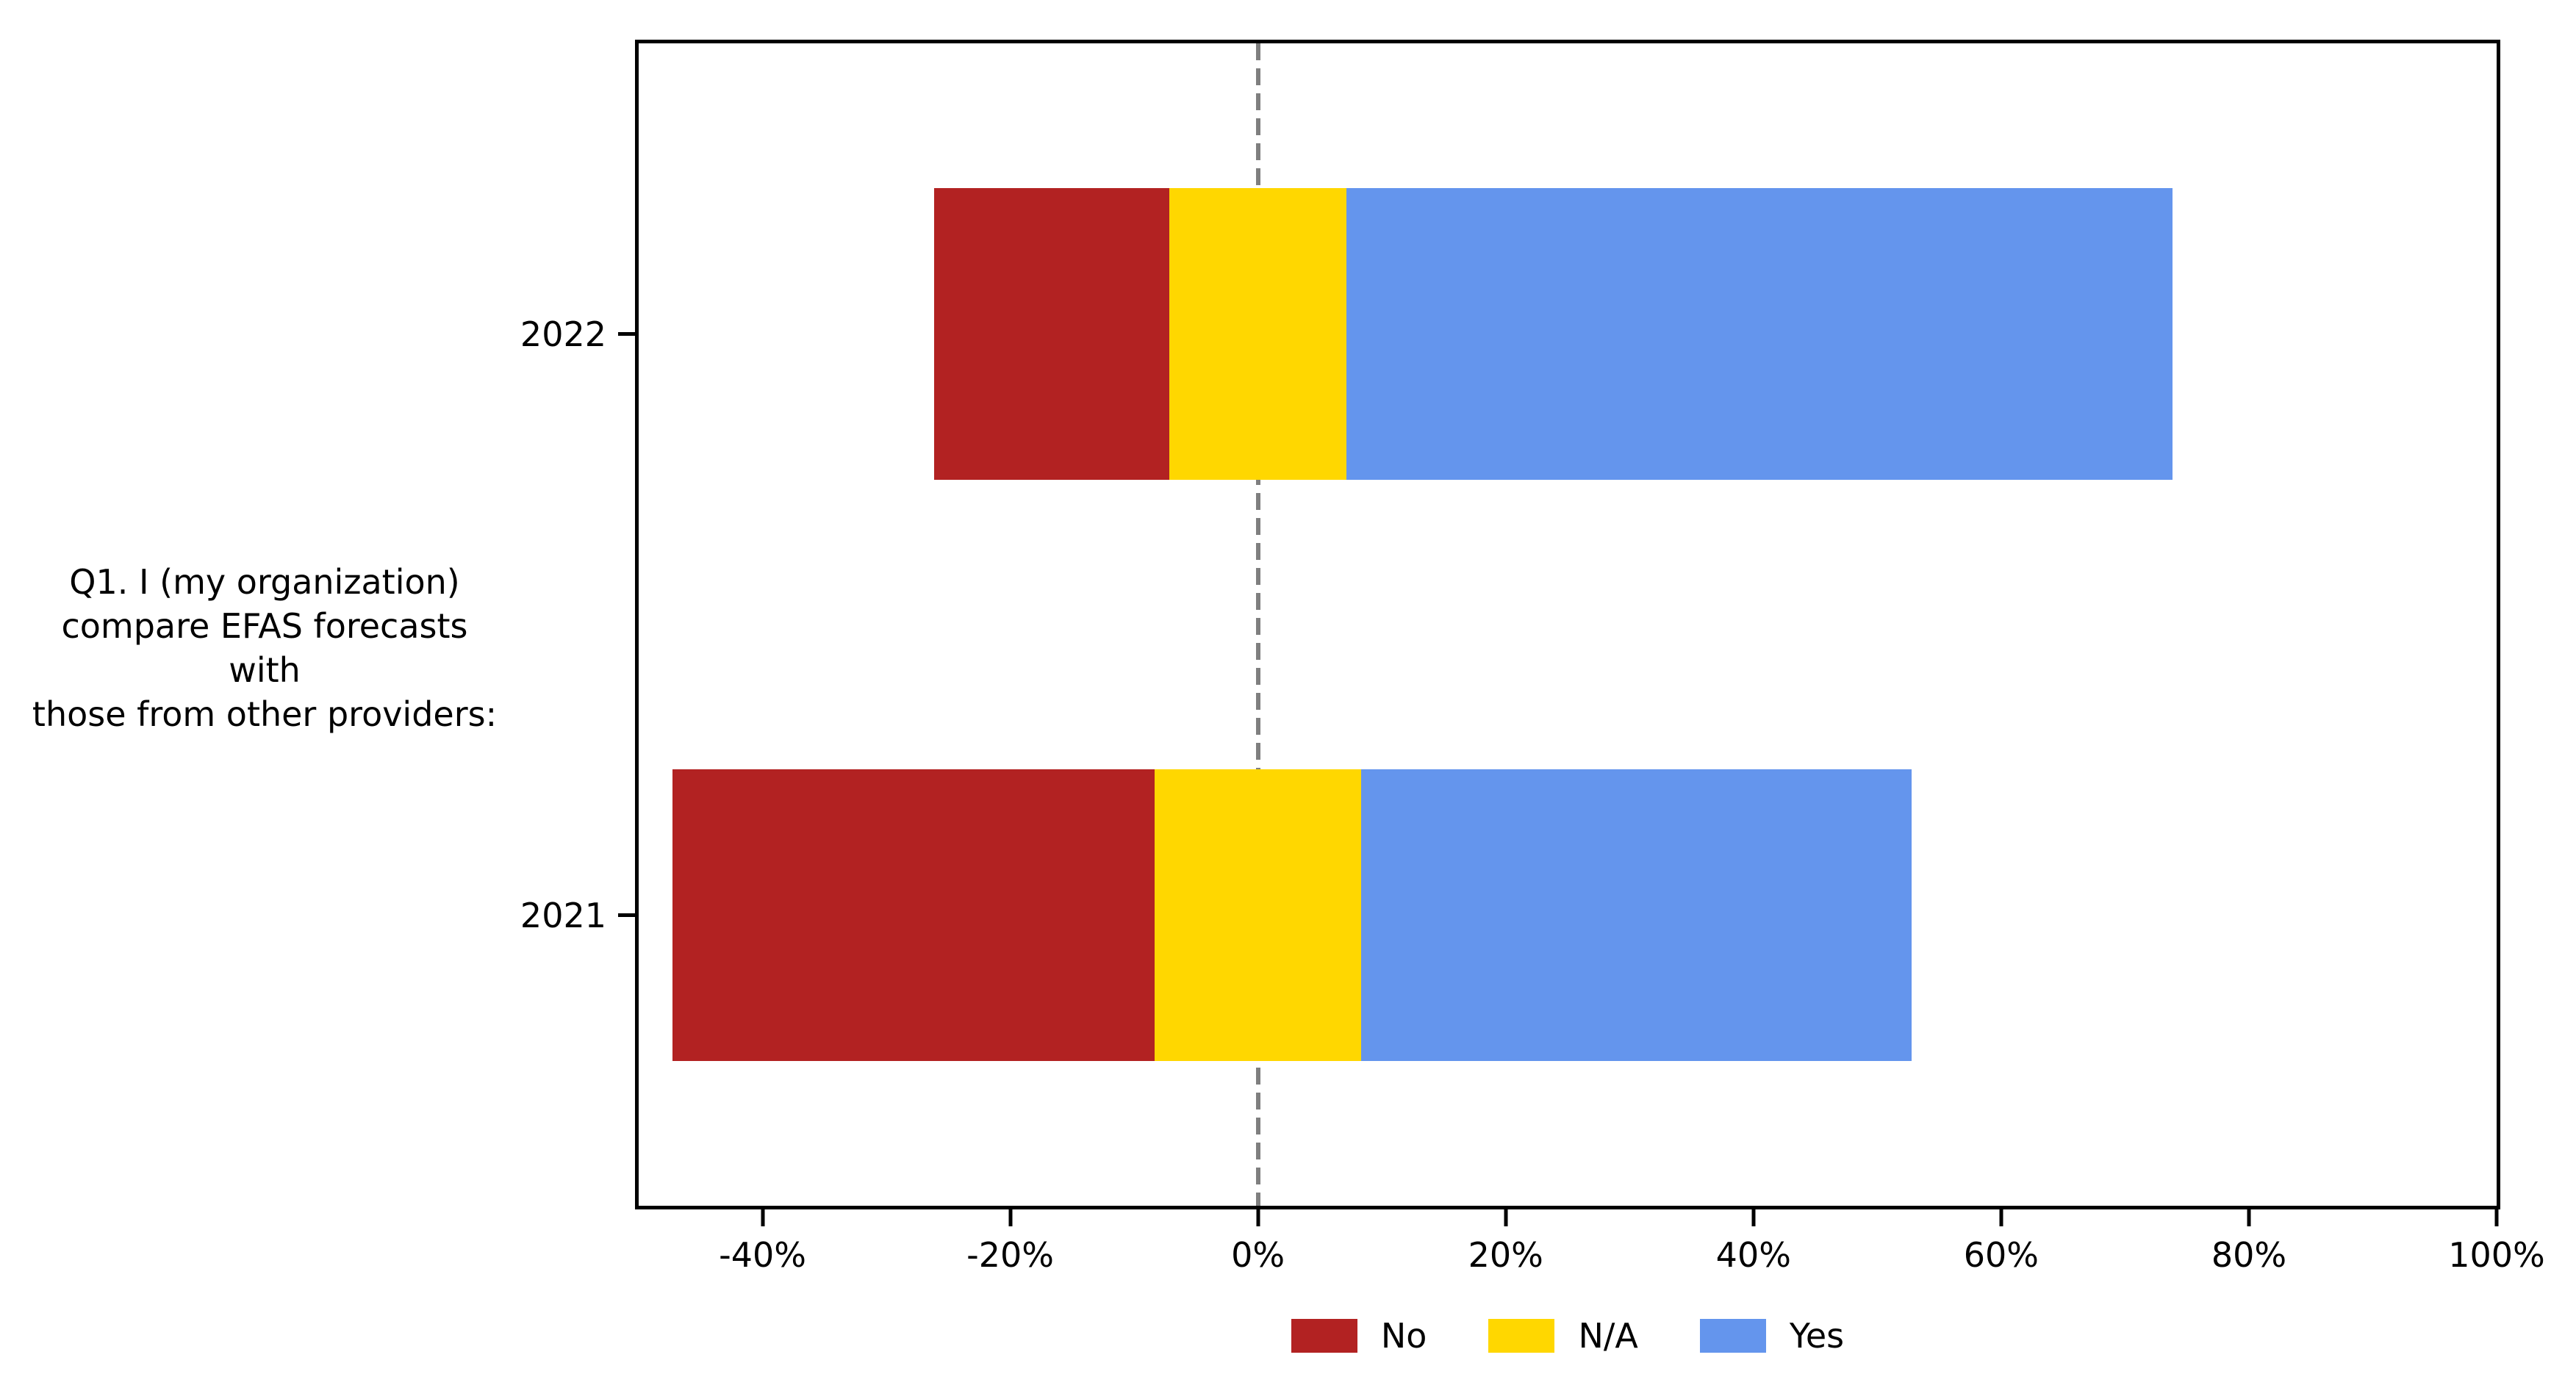 The width and height of the screenshot is (2576, 1399). Describe the element at coordinates (1505, 1255) in the screenshot. I see `x-tick-label: 20%` at that location.